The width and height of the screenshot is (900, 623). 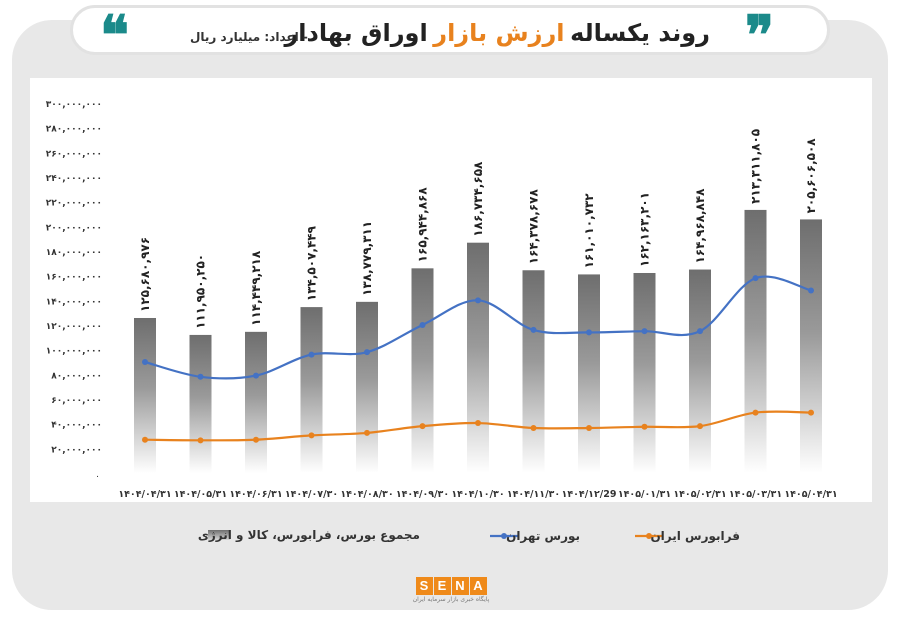 I want to click on title-banner, so click(x=450, y=30).